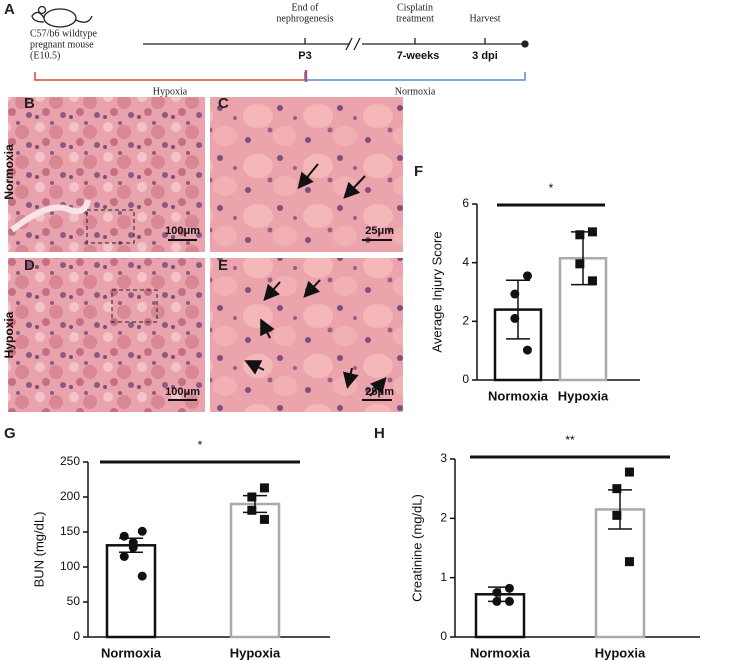 This screenshot has width=740, height=660. What do you see at coordinates (38, 550) in the screenshot?
I see `y-axis-label: BUN (mg/dL)` at bounding box center [38, 550].